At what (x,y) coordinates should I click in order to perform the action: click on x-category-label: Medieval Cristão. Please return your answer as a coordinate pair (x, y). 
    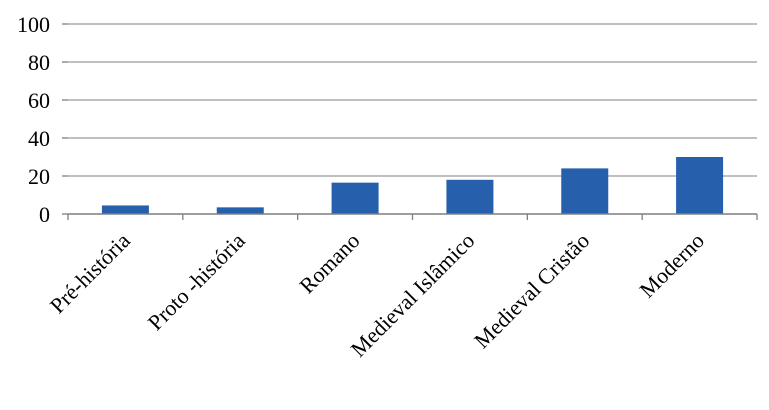
    Looking at the image, I should click on (531, 290).